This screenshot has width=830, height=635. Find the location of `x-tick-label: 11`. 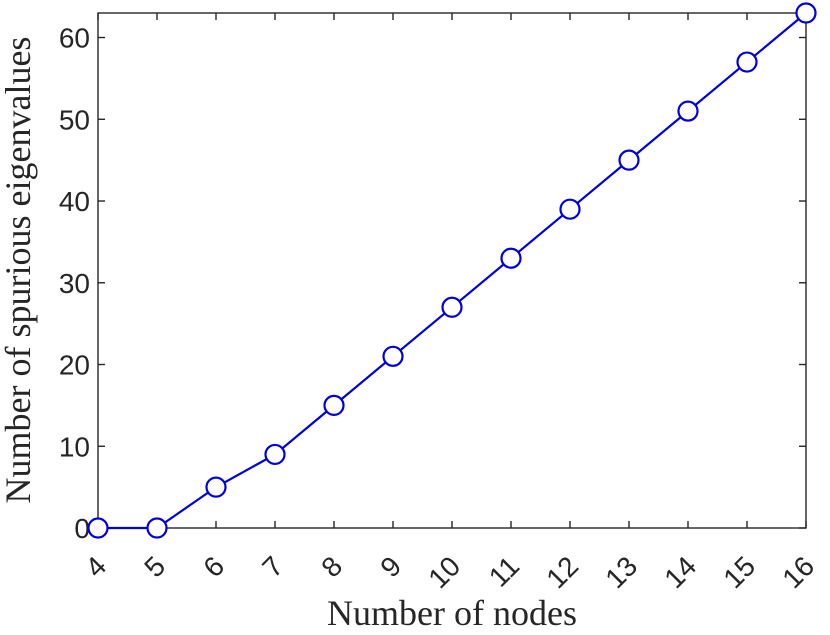

x-tick-label: 11 is located at coordinates (504, 571).